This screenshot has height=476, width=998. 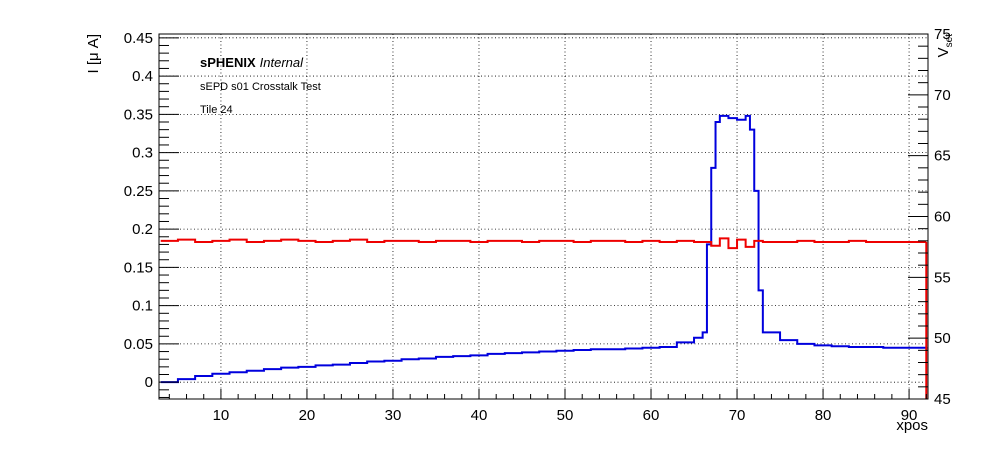 What do you see at coordinates (138, 191) in the screenshot?
I see `y-tick-label: 0.25` at bounding box center [138, 191].